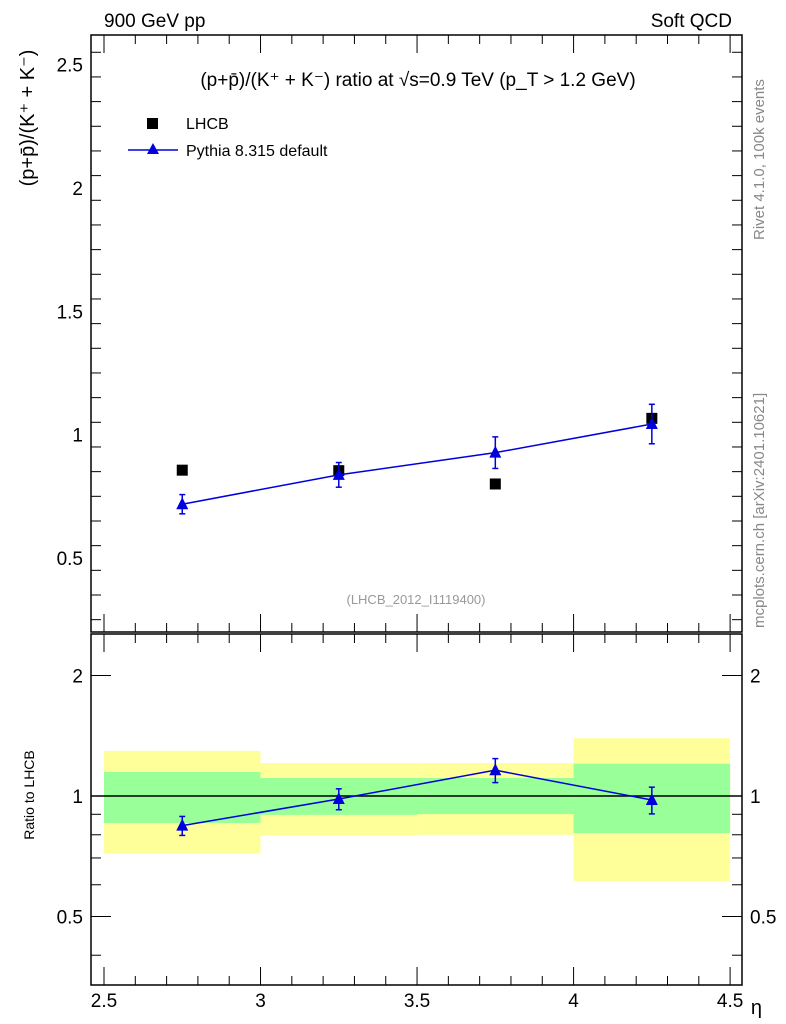  I want to click on rivet-label: Rivet 4.1.0, 100k events, so click(759, 159).